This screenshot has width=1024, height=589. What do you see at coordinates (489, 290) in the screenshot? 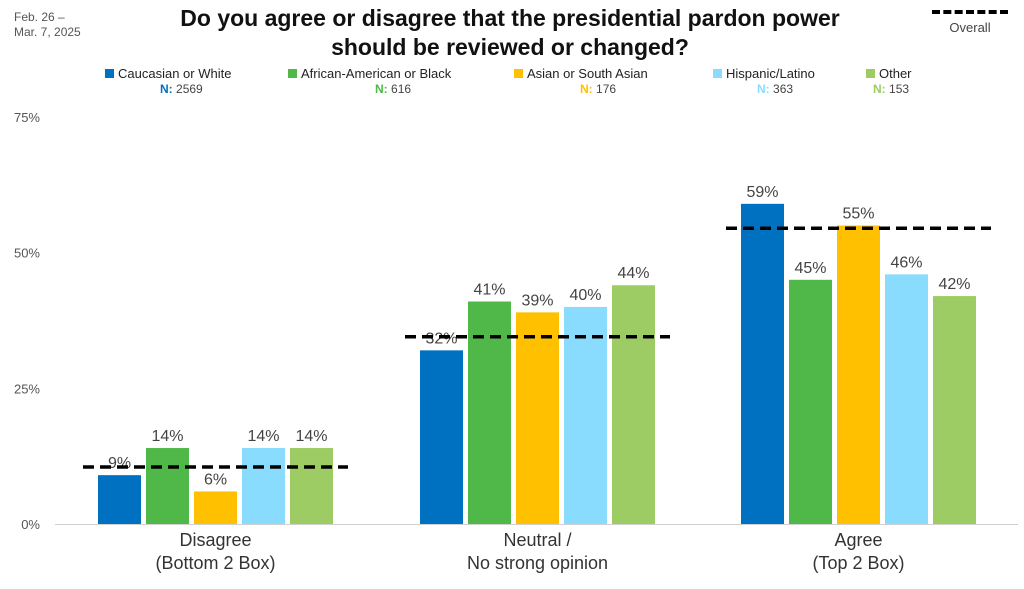
I see `bar-value-label: 41%` at bounding box center [489, 290].